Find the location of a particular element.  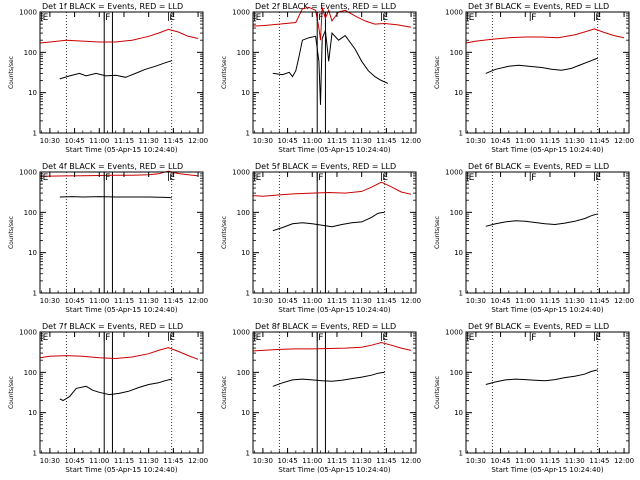

y-axis-label: Counts/sec is located at coordinates (11, 392).